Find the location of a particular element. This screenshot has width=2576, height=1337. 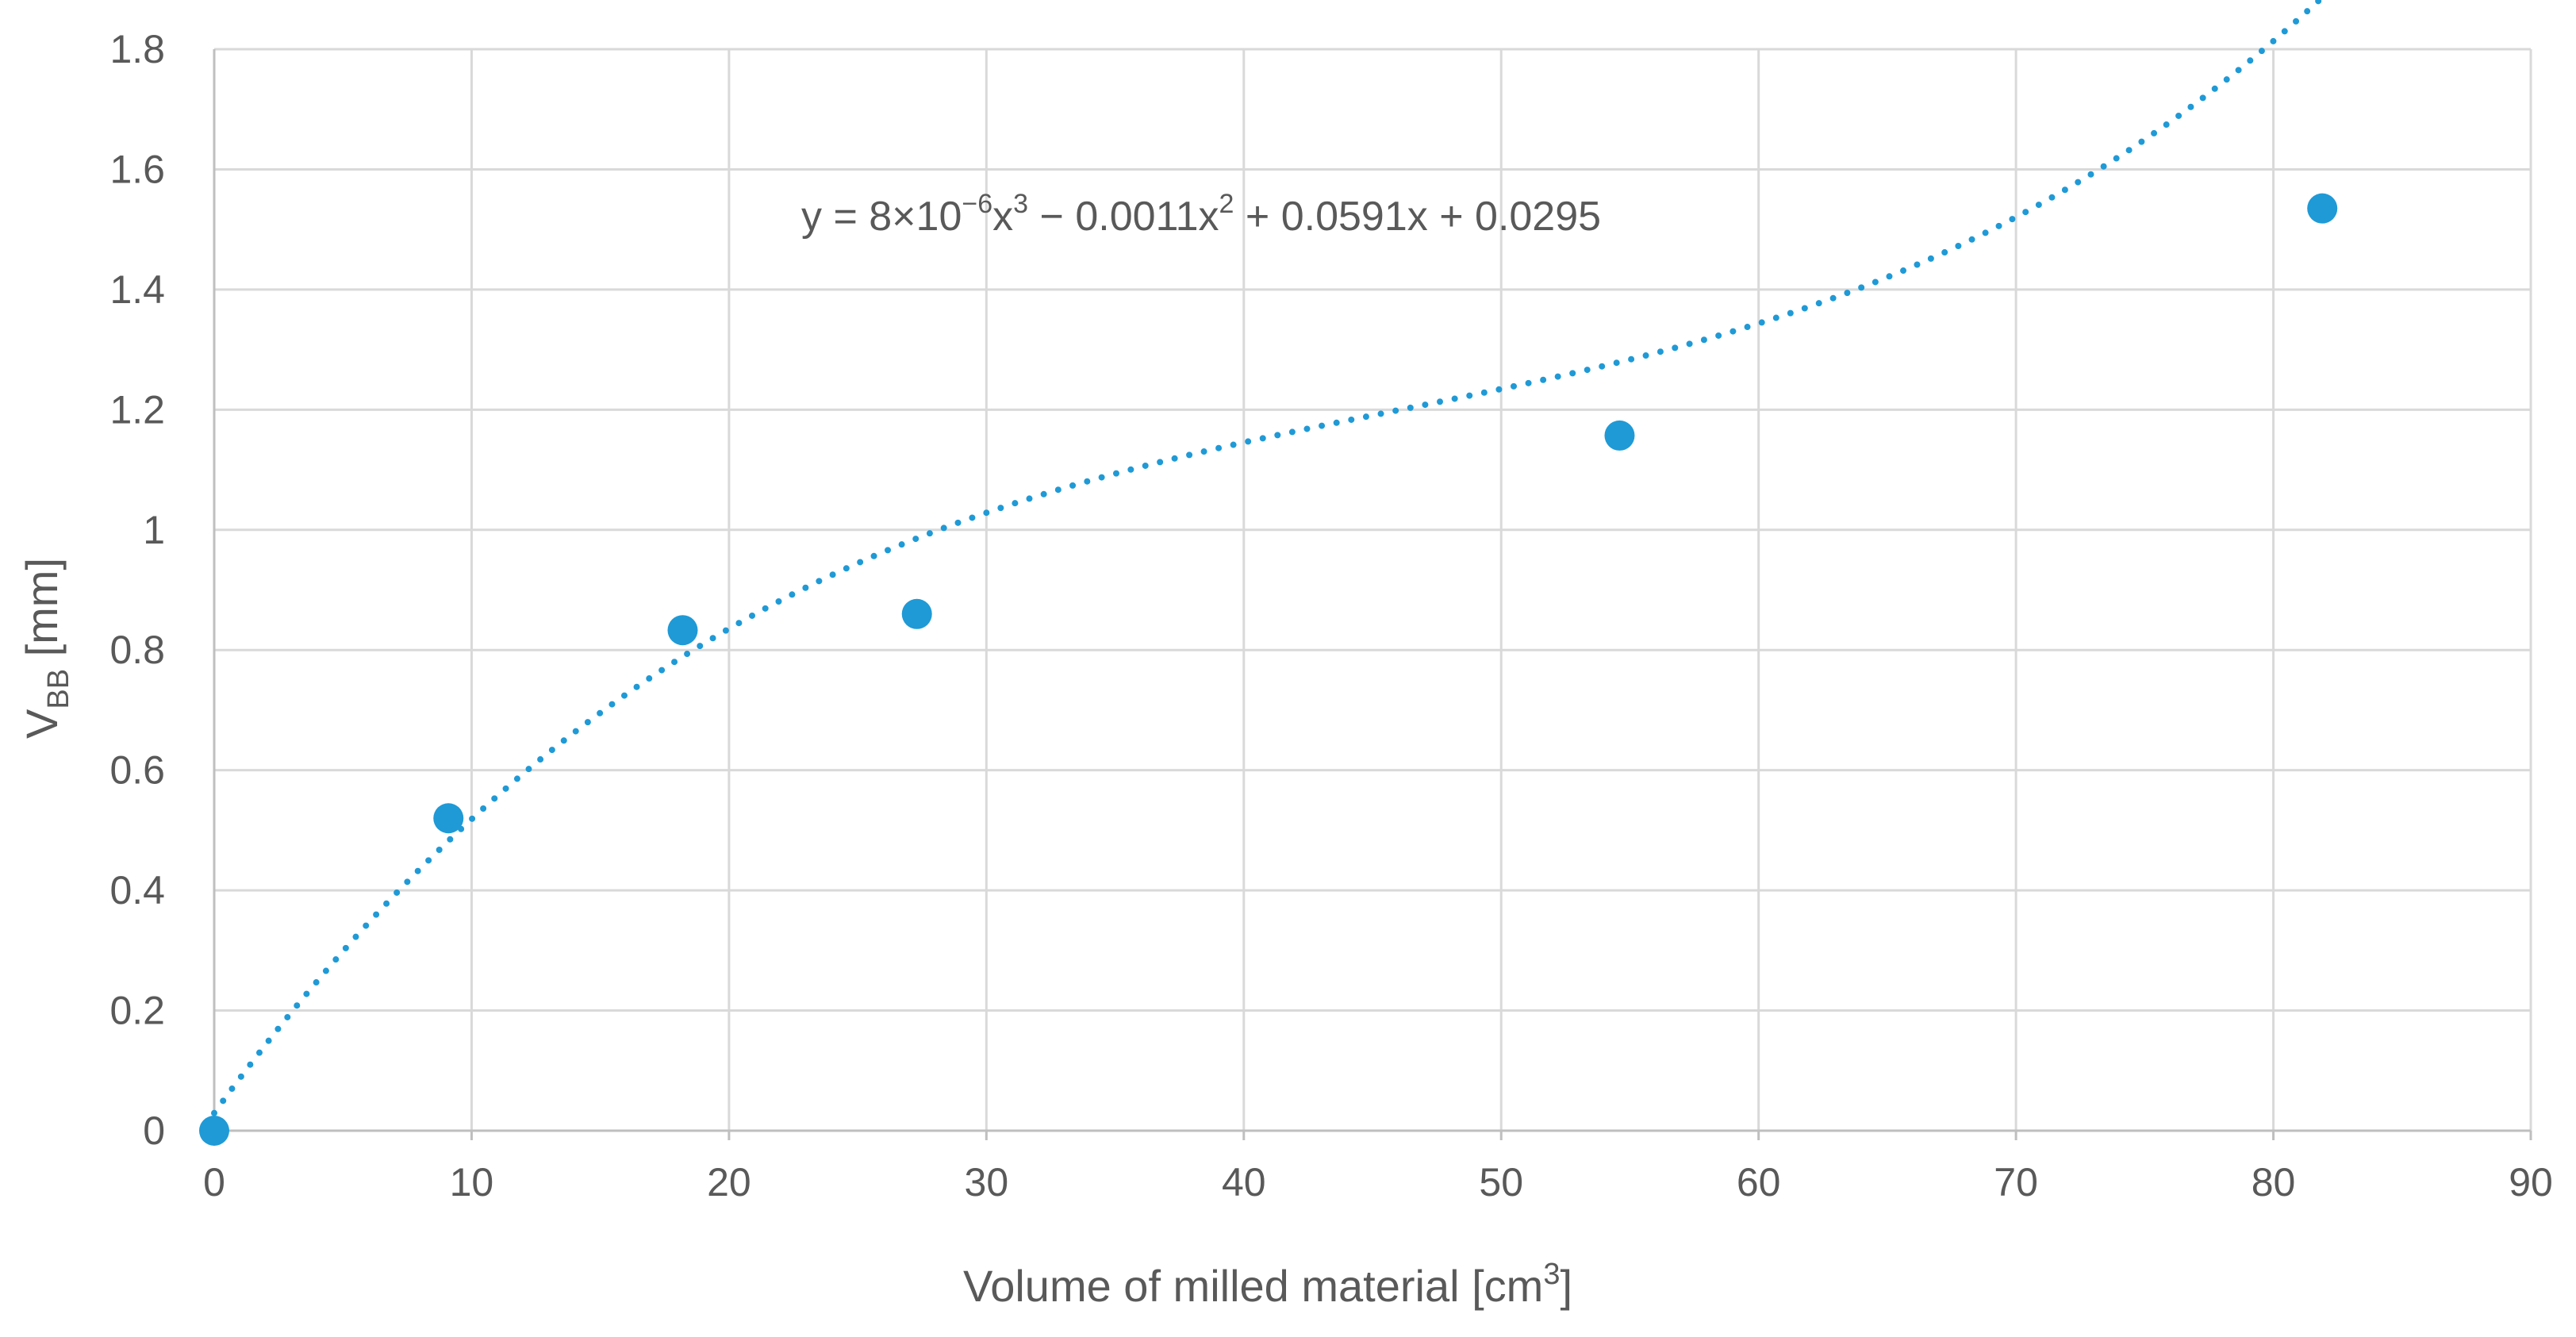

x-axis-title: Volume of milled material [cm3] is located at coordinates (1267, 1284).